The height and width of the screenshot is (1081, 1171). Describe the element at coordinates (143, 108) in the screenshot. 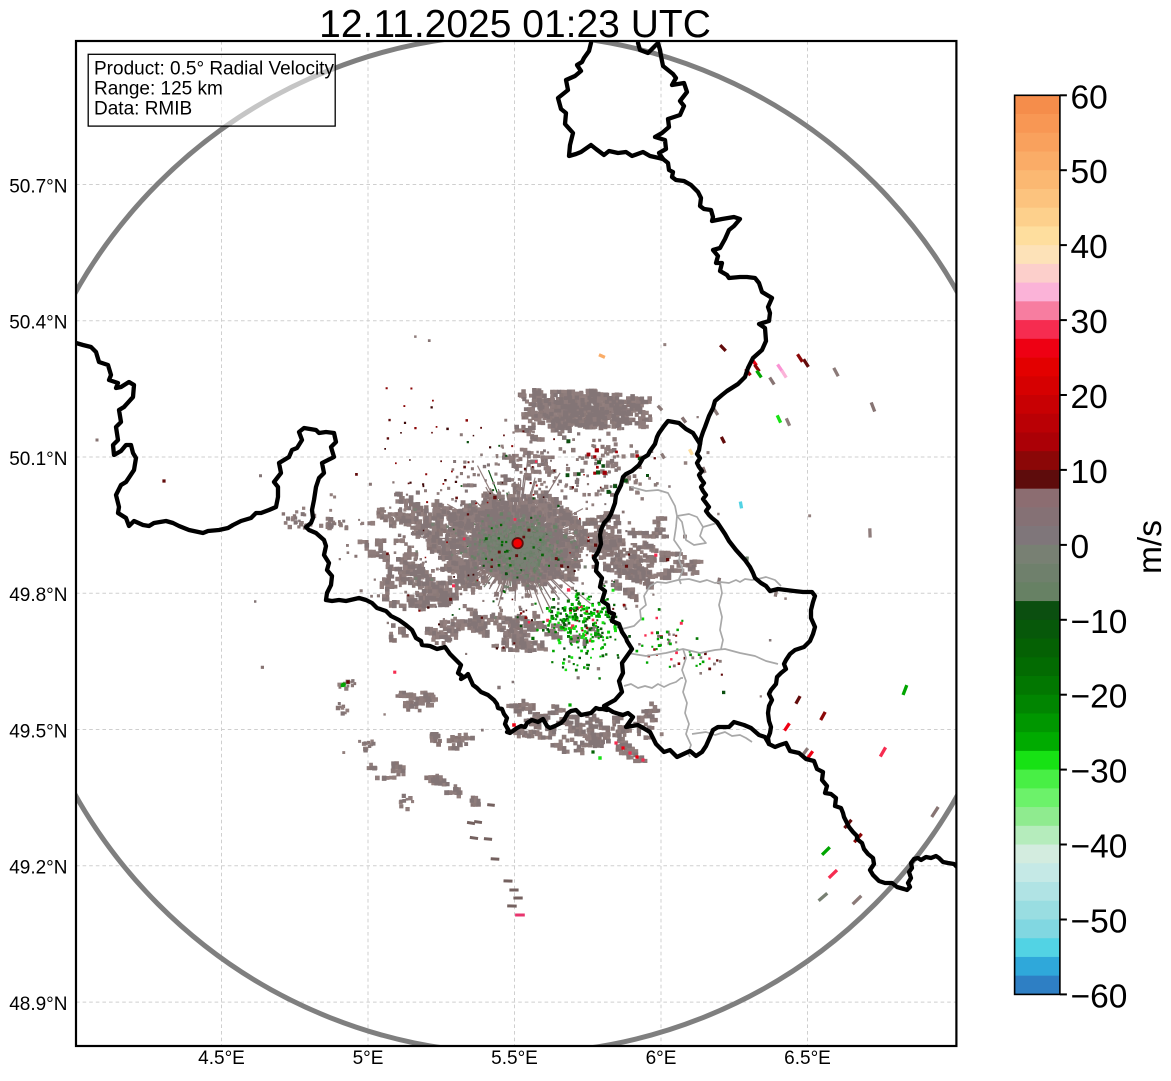

I see `svg-text: Data: RMIB` at that location.